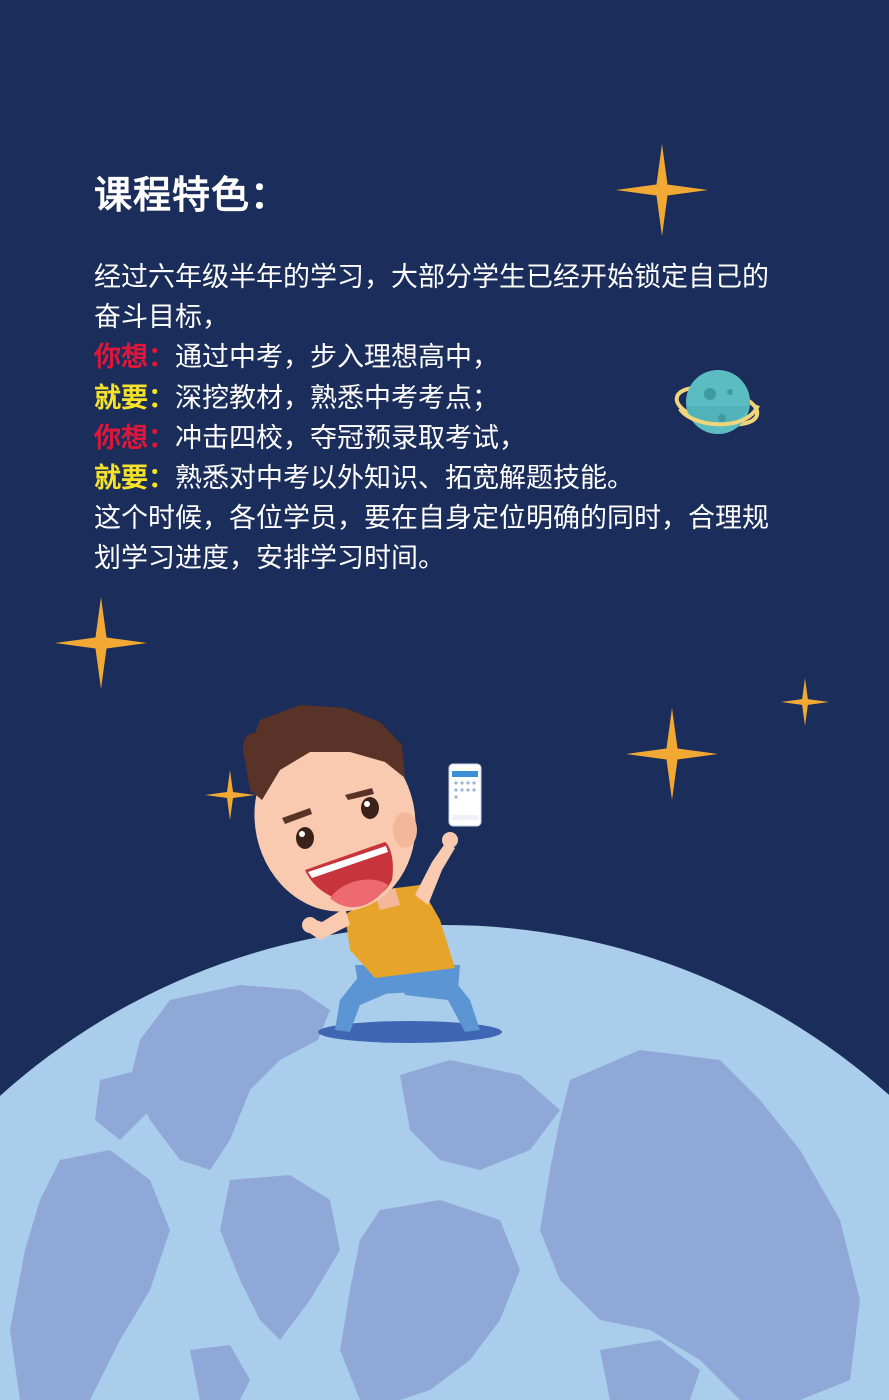 This screenshot has width=889, height=1400. I want to click on goal-line: 你想：通过中考，步入理想高中，, so click(444, 358).